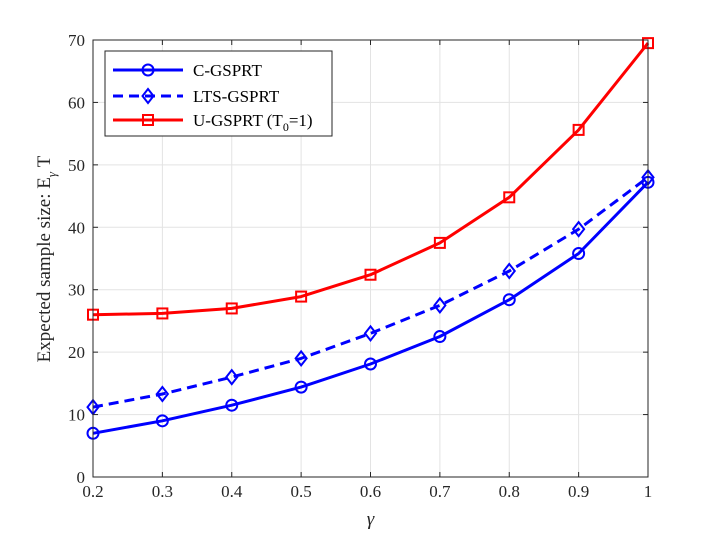 This screenshot has height=536, width=714. I want to click on y-tick-label: 20, so click(76, 352).